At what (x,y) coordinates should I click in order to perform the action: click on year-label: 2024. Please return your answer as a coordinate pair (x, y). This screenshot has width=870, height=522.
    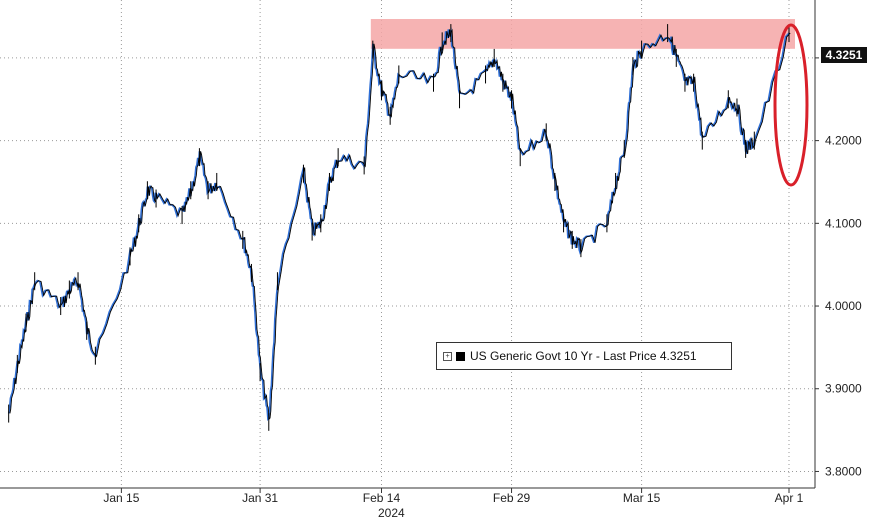
    Looking at the image, I should click on (391, 513).